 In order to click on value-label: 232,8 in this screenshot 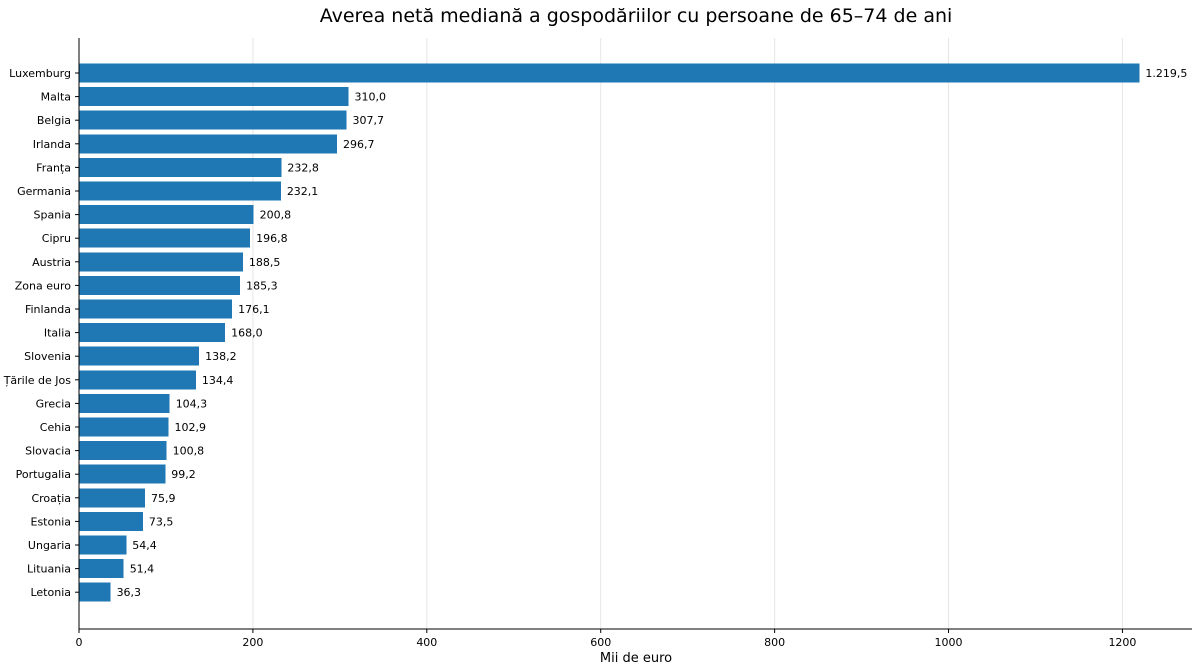, I will do `click(303, 167)`.